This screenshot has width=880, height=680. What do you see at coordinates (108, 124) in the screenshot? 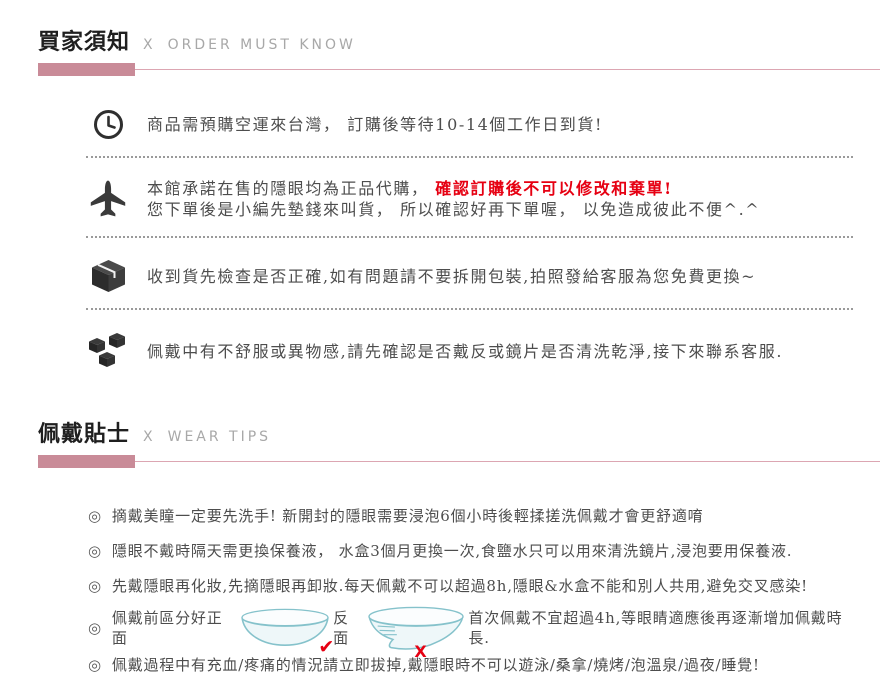
I see `clock-icon` at bounding box center [108, 124].